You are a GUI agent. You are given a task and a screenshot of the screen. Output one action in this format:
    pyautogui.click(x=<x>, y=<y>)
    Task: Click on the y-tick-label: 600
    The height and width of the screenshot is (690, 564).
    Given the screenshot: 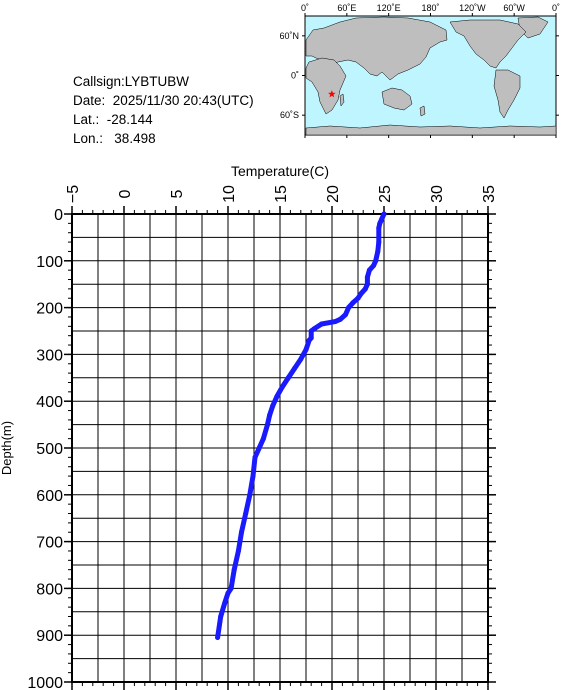 What is the action you would take?
    pyautogui.click(x=49, y=496)
    